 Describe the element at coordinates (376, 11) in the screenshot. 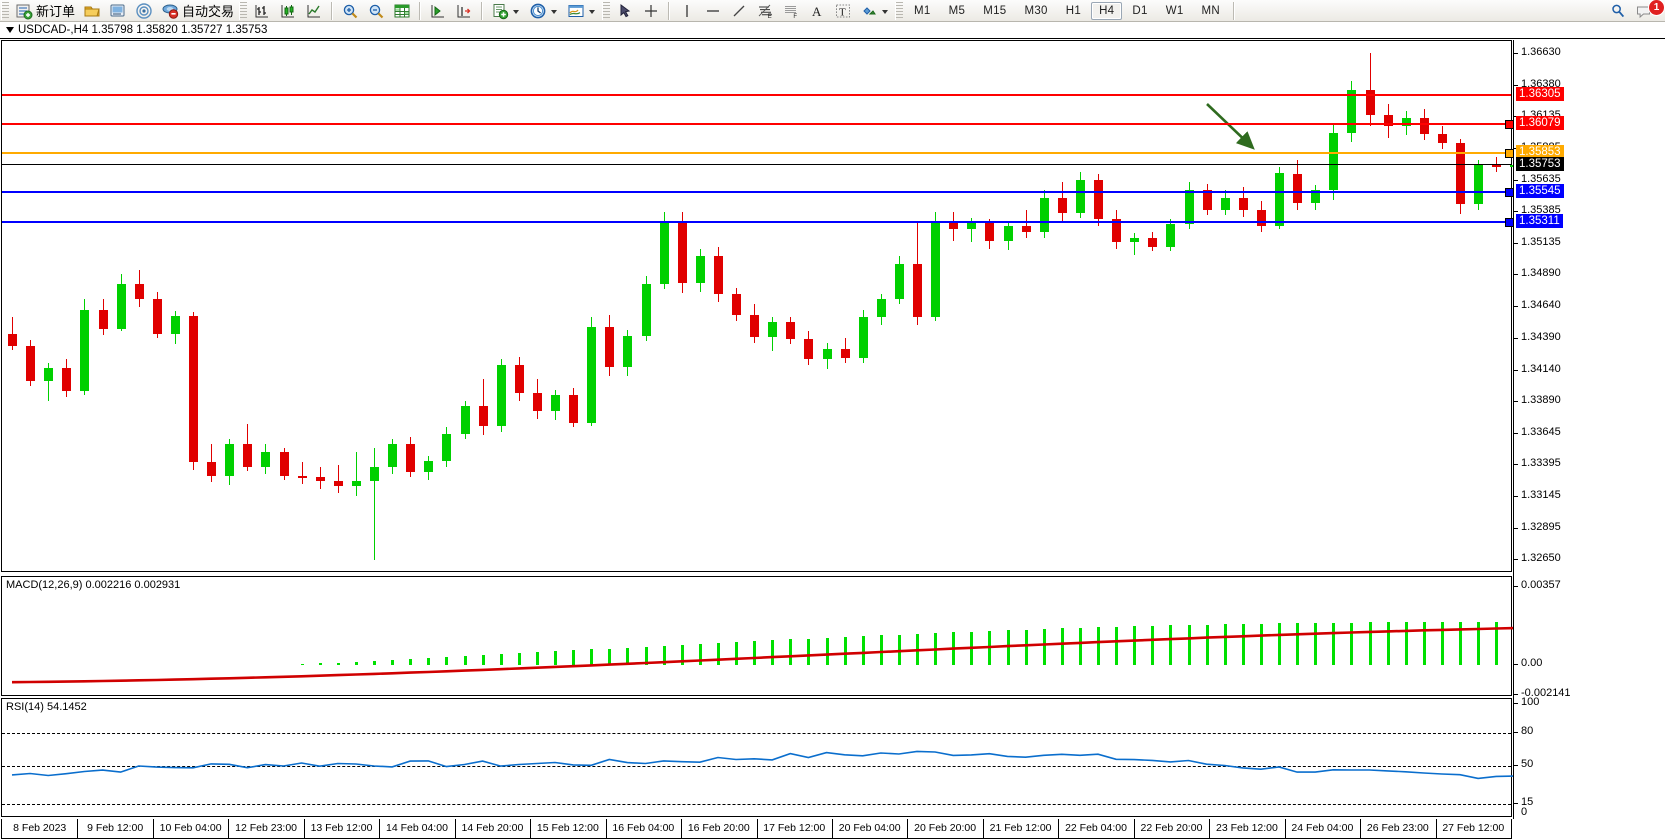

I see `zoom-out-button` at that location.